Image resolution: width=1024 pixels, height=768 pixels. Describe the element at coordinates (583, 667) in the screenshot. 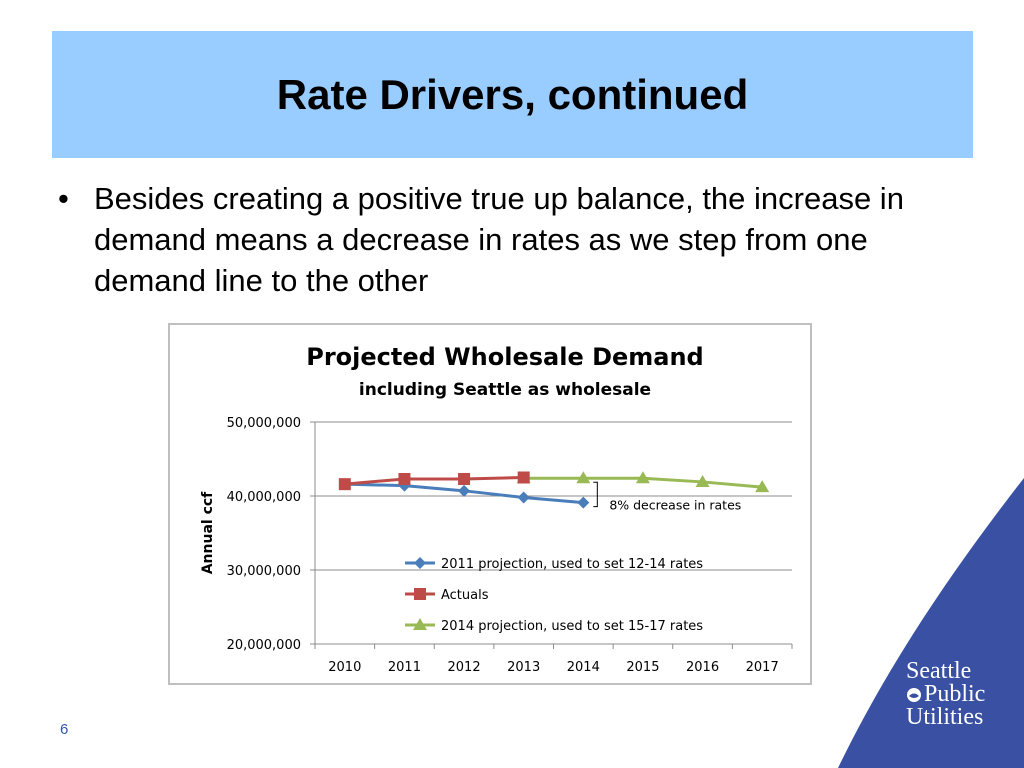

I see `x-tick-label: 2014` at that location.